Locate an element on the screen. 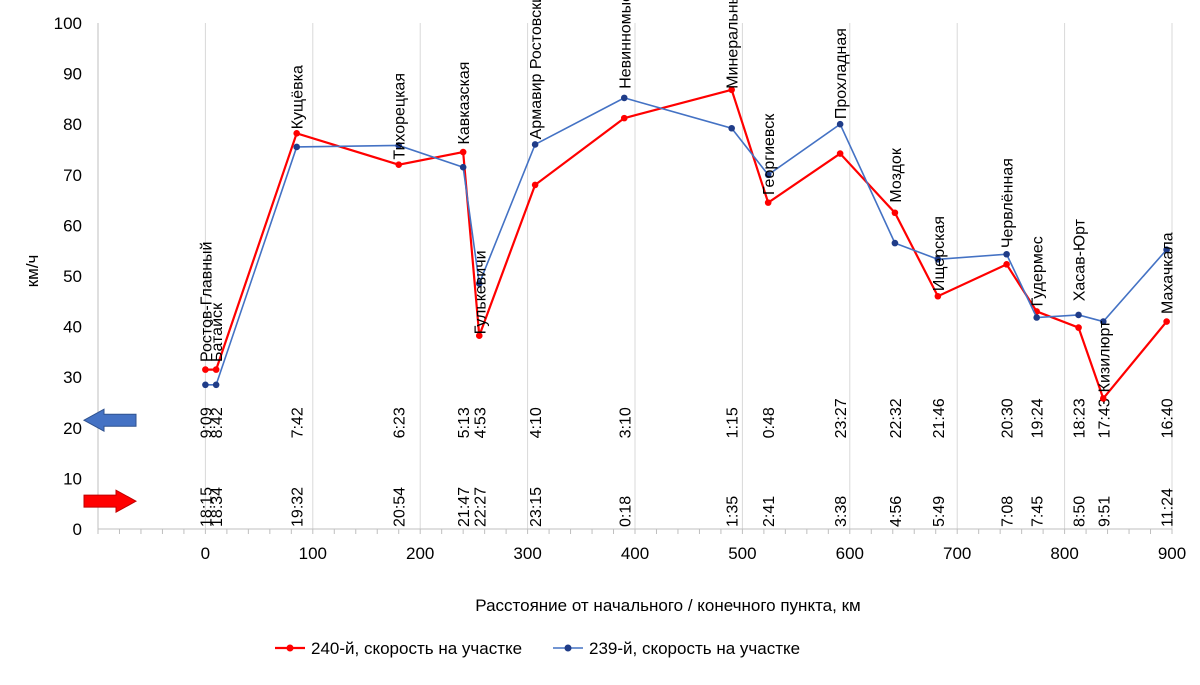 The image size is (1200, 685). legend-item-240: 240-й, скорость на участке is located at coordinates (398, 648).